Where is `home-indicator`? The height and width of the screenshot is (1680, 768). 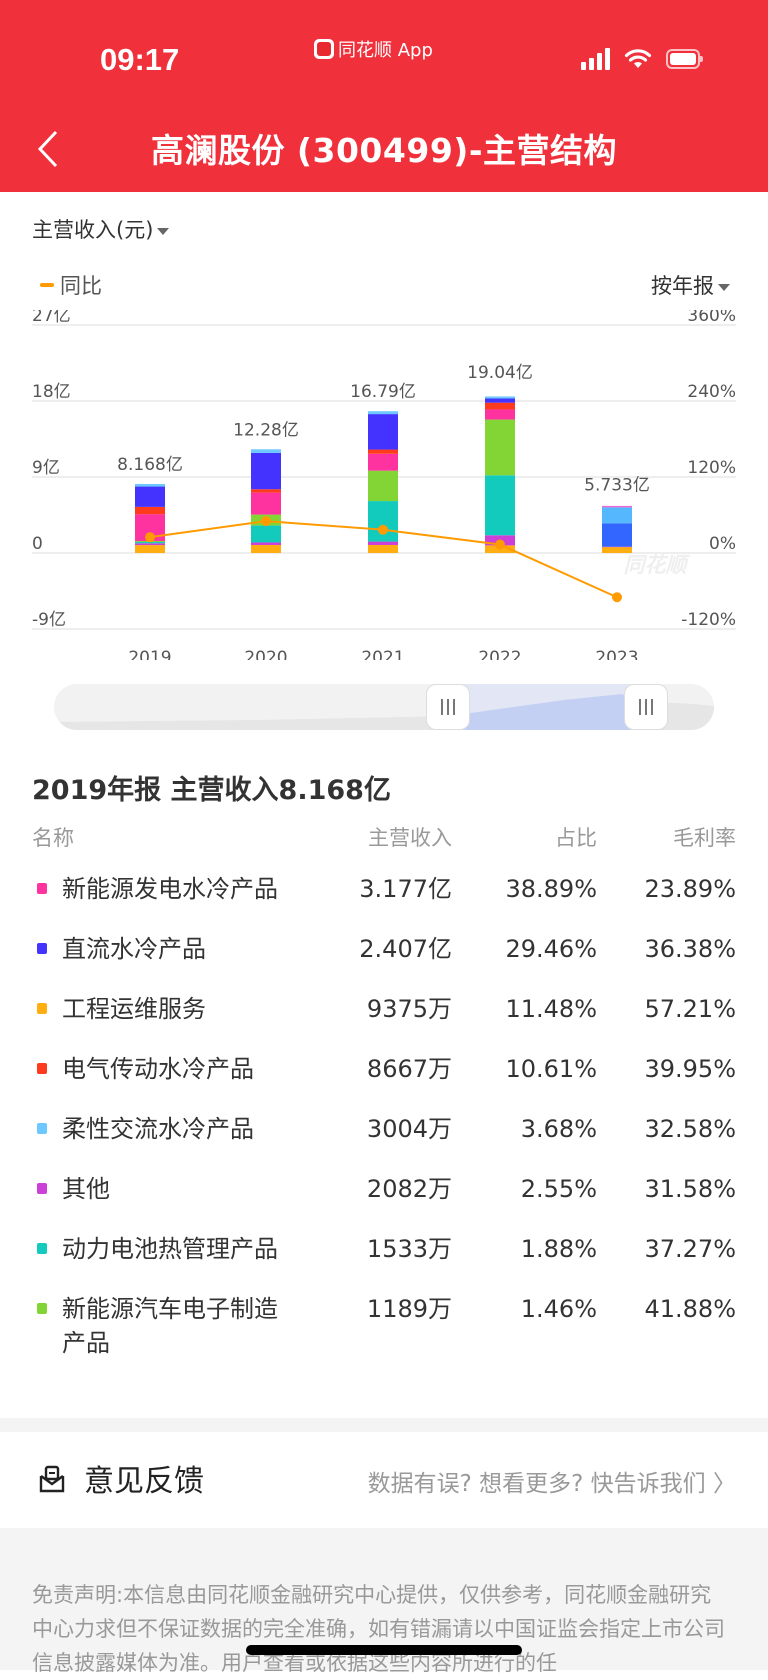
home-indicator is located at coordinates (384, 1650).